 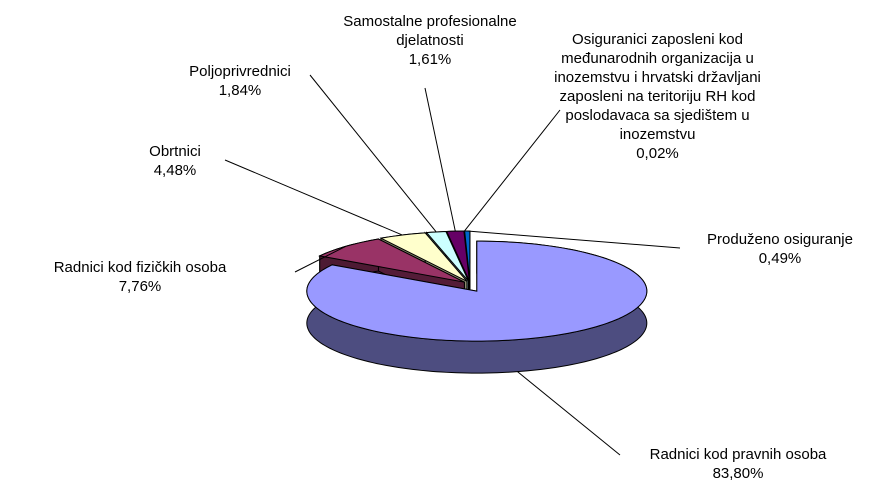 I want to click on slice-label: Poljoprivrednici 1,84%, so click(x=240, y=81).